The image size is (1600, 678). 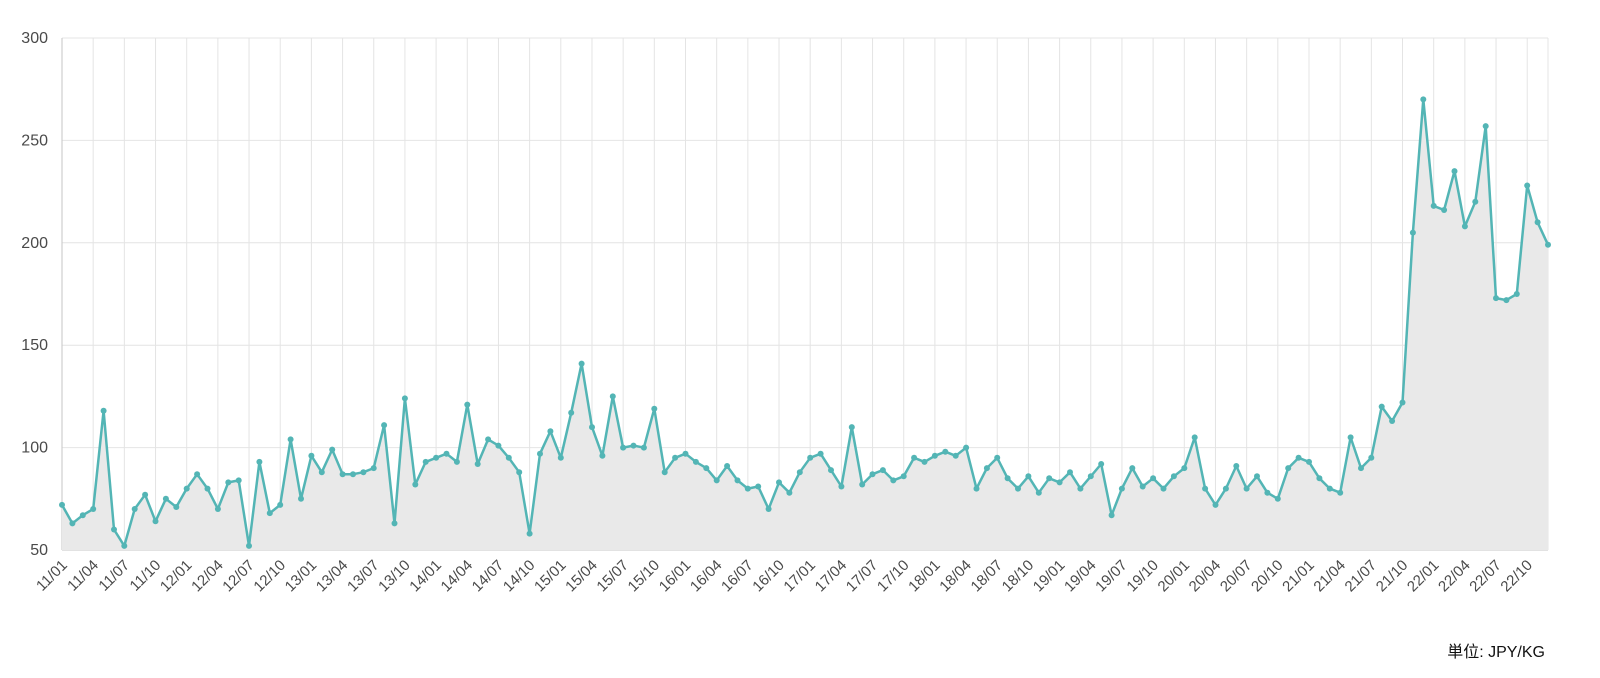 I want to click on y-tick-label: 50, so click(x=39, y=550).